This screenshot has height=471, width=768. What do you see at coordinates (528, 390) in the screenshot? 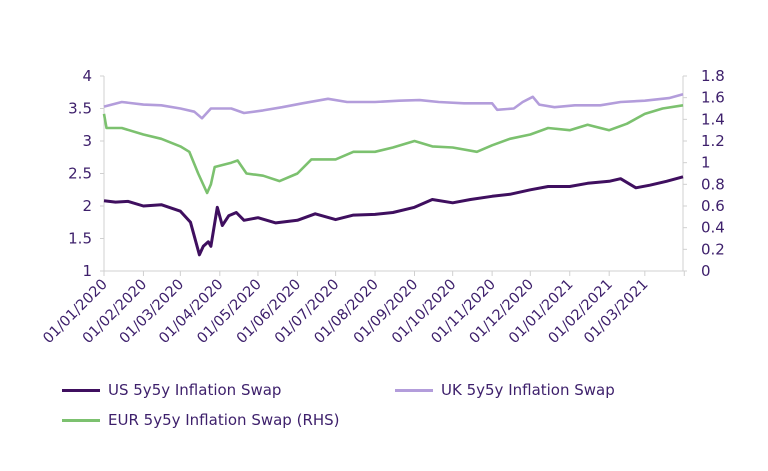
I see `legend-label-uk: UK 5y5y Inflation Swap` at bounding box center [528, 390].